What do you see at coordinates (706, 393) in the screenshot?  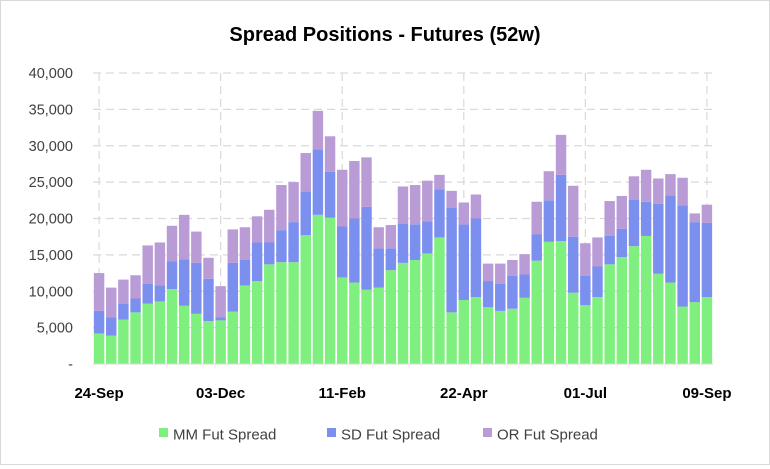 I see `x-tick-label: 09-Sep` at bounding box center [706, 393].